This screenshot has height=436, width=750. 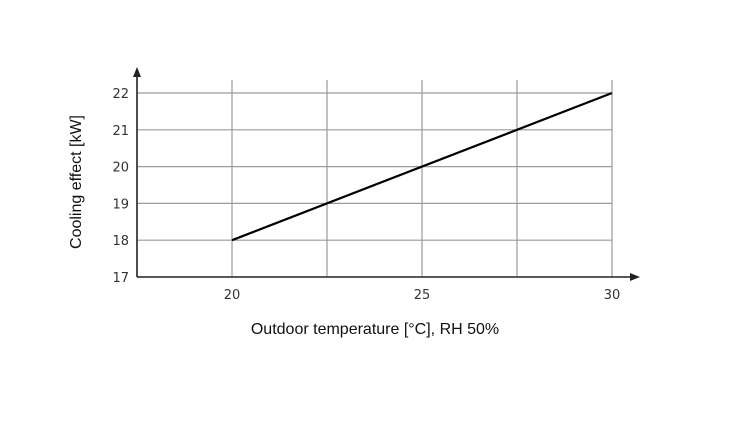 I want to click on y-tick-label: 18, so click(x=120, y=241).